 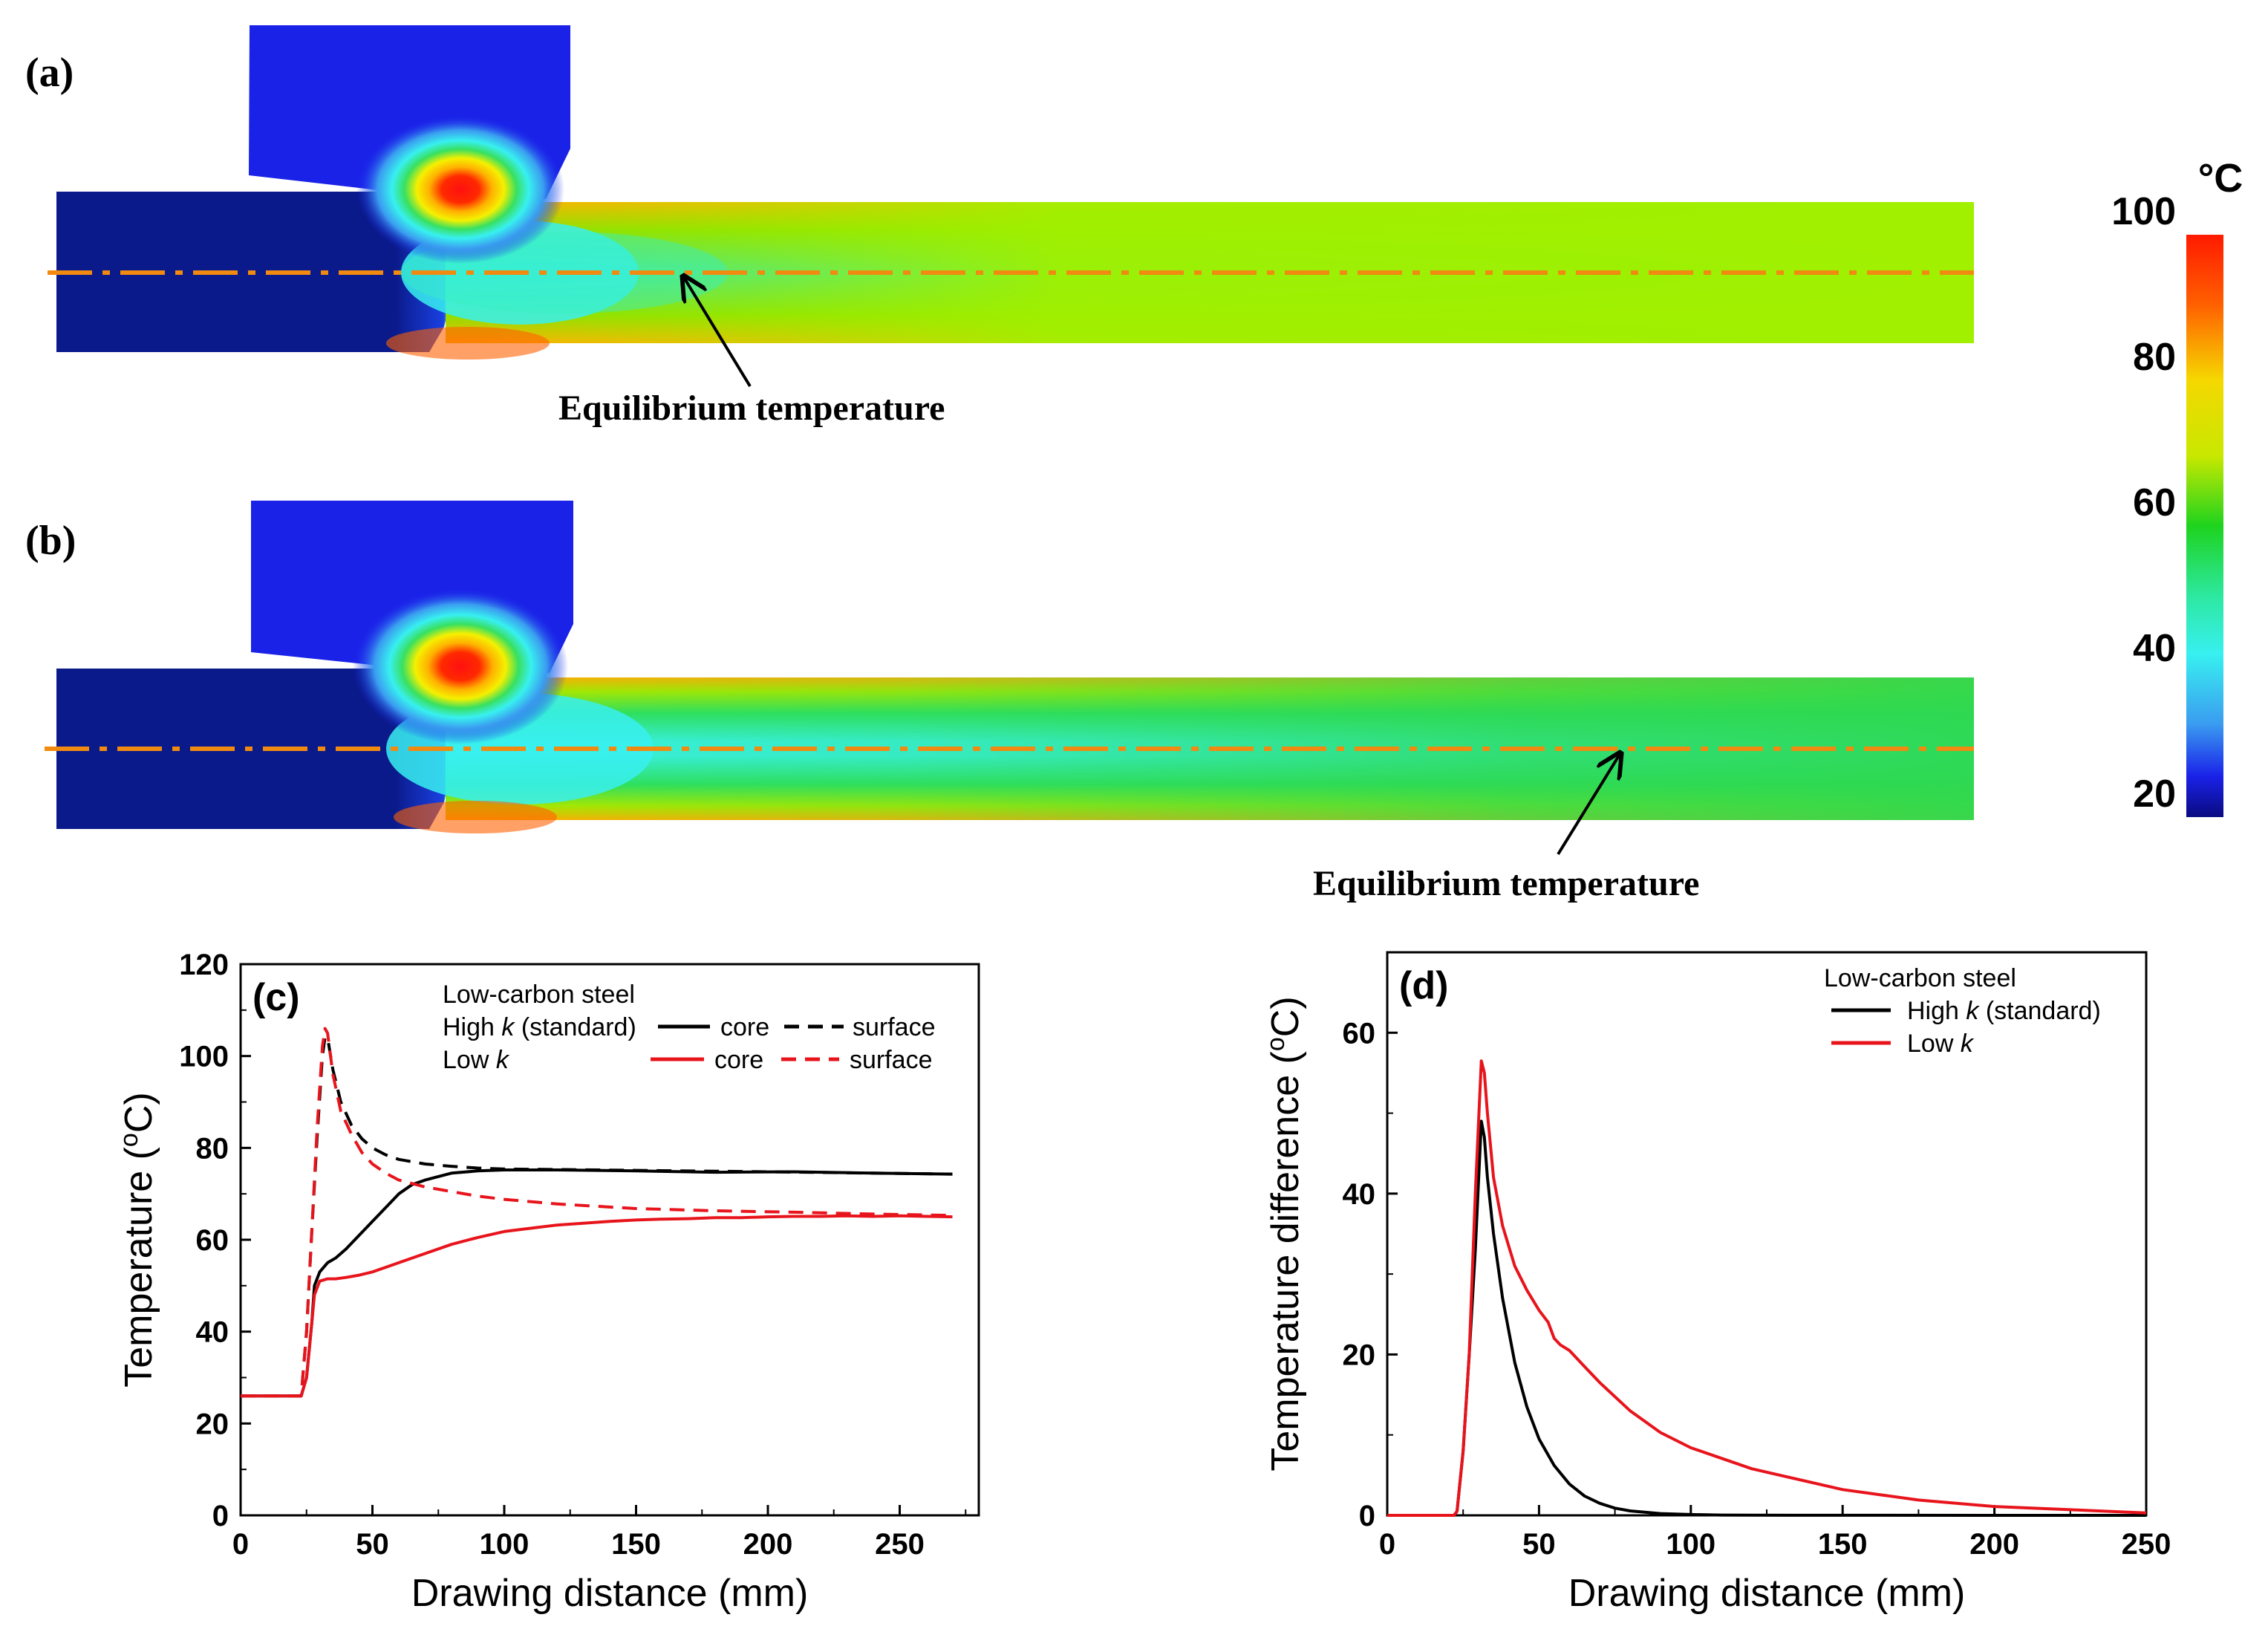 What do you see at coordinates (2154, 648) in the screenshot?
I see `colorbar-tick: 40` at bounding box center [2154, 648].